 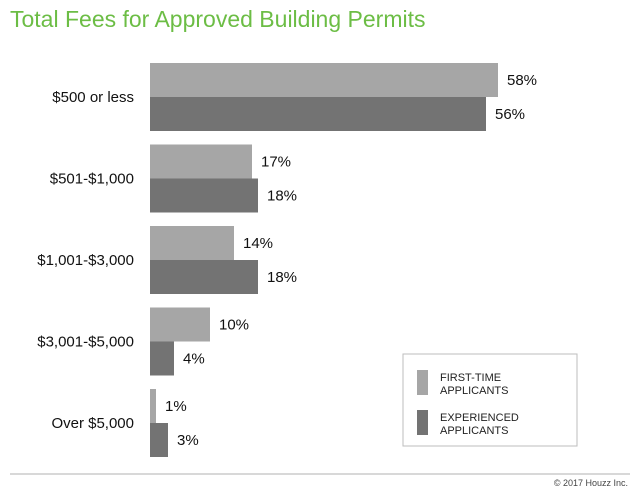 What do you see at coordinates (422, 382) in the screenshot?
I see `legend-swatch-first-time` at bounding box center [422, 382].